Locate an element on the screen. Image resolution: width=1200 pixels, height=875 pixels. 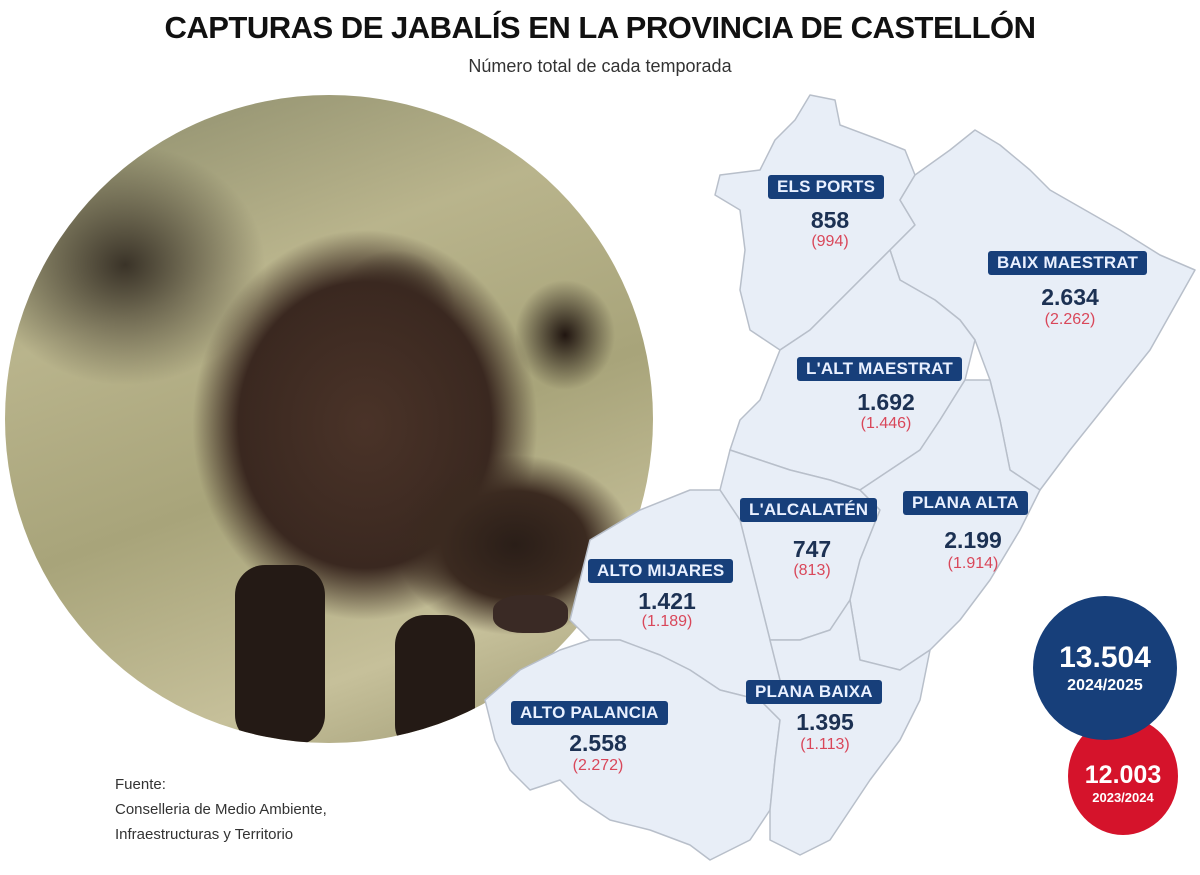
region-label: BAIX MAESTRAT is located at coordinates (1068, 263).